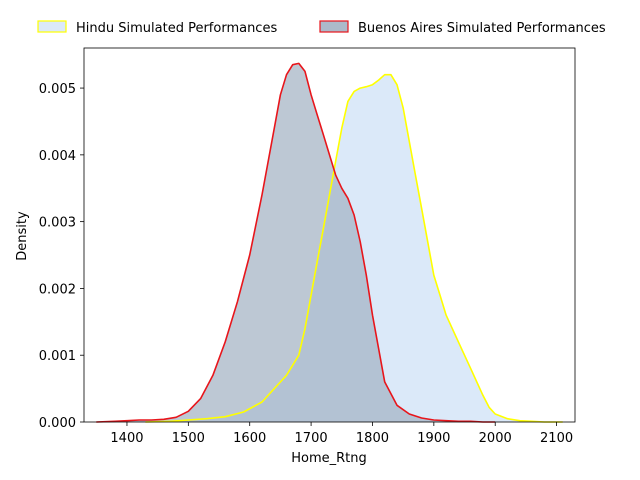 The width and height of the screenshot is (640, 480). What do you see at coordinates (495, 438) in the screenshot?
I see `x-tick-label: 2000` at bounding box center [495, 438].